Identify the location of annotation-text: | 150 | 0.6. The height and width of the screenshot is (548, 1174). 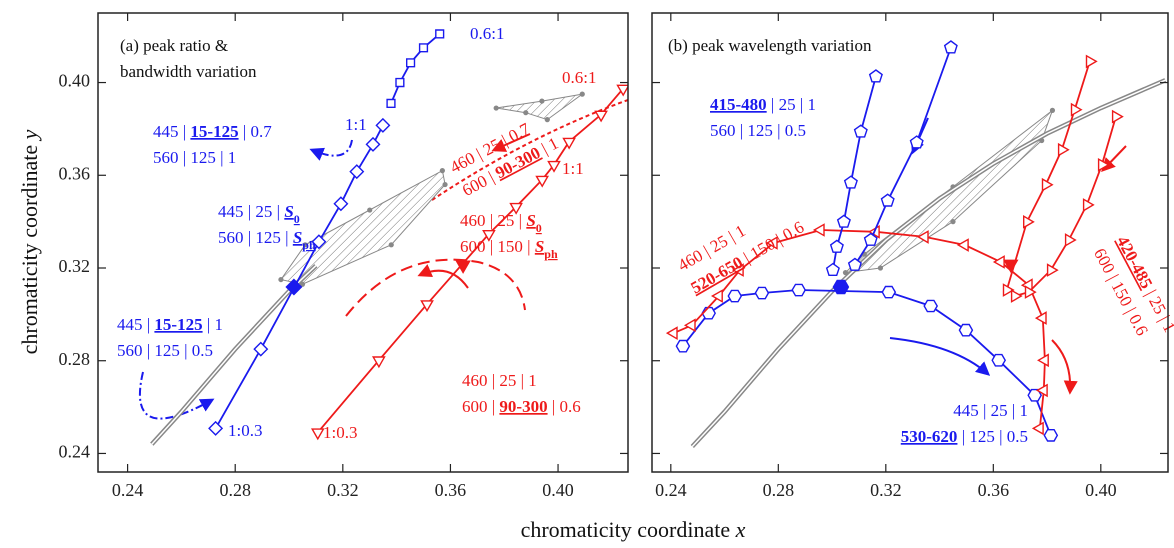
(772, 243).